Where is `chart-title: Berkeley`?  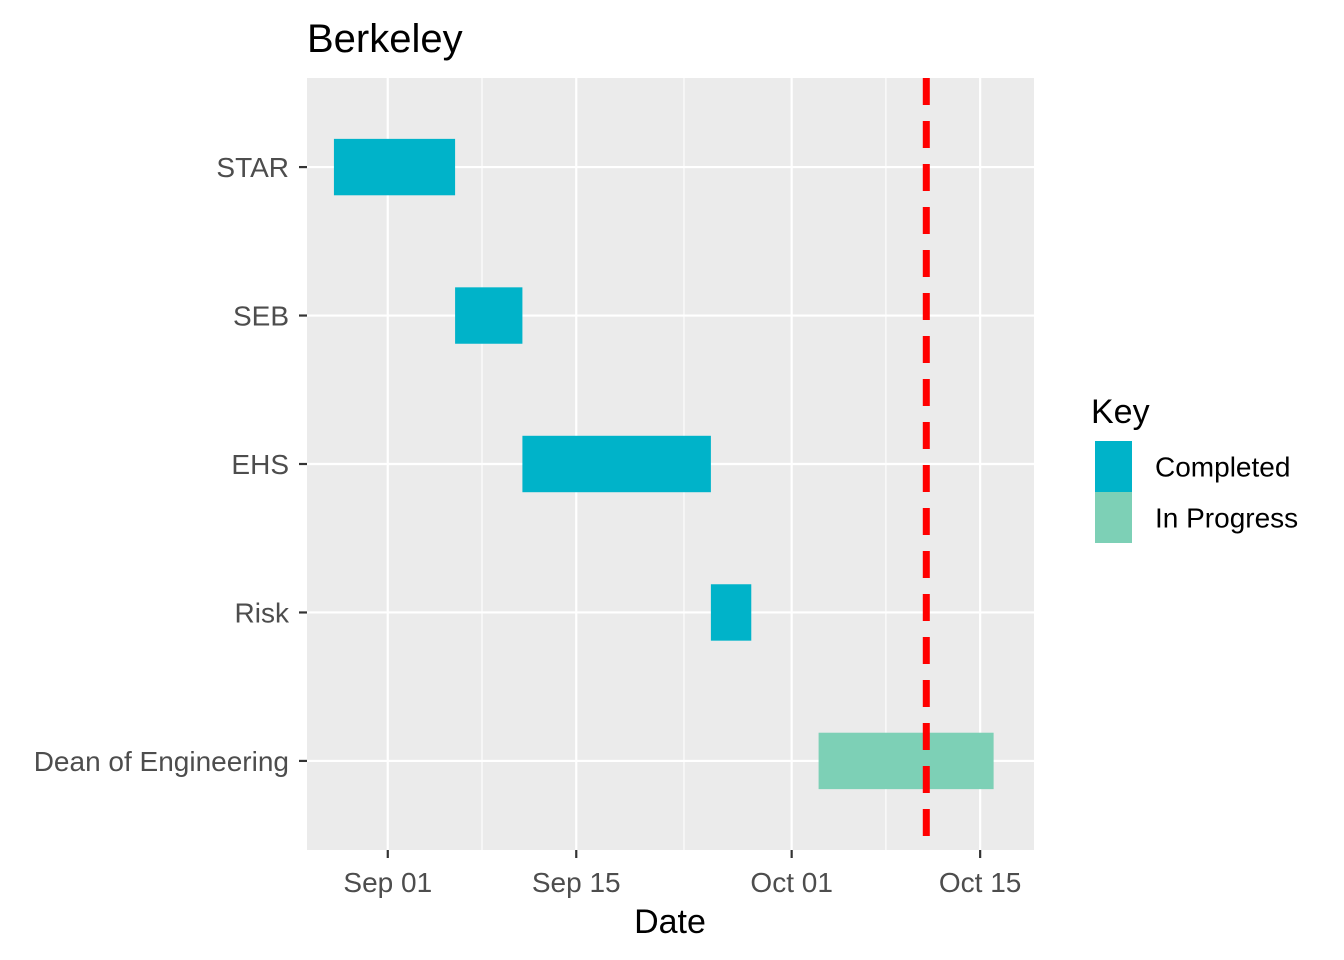
chart-title: Berkeley is located at coordinates (385, 39).